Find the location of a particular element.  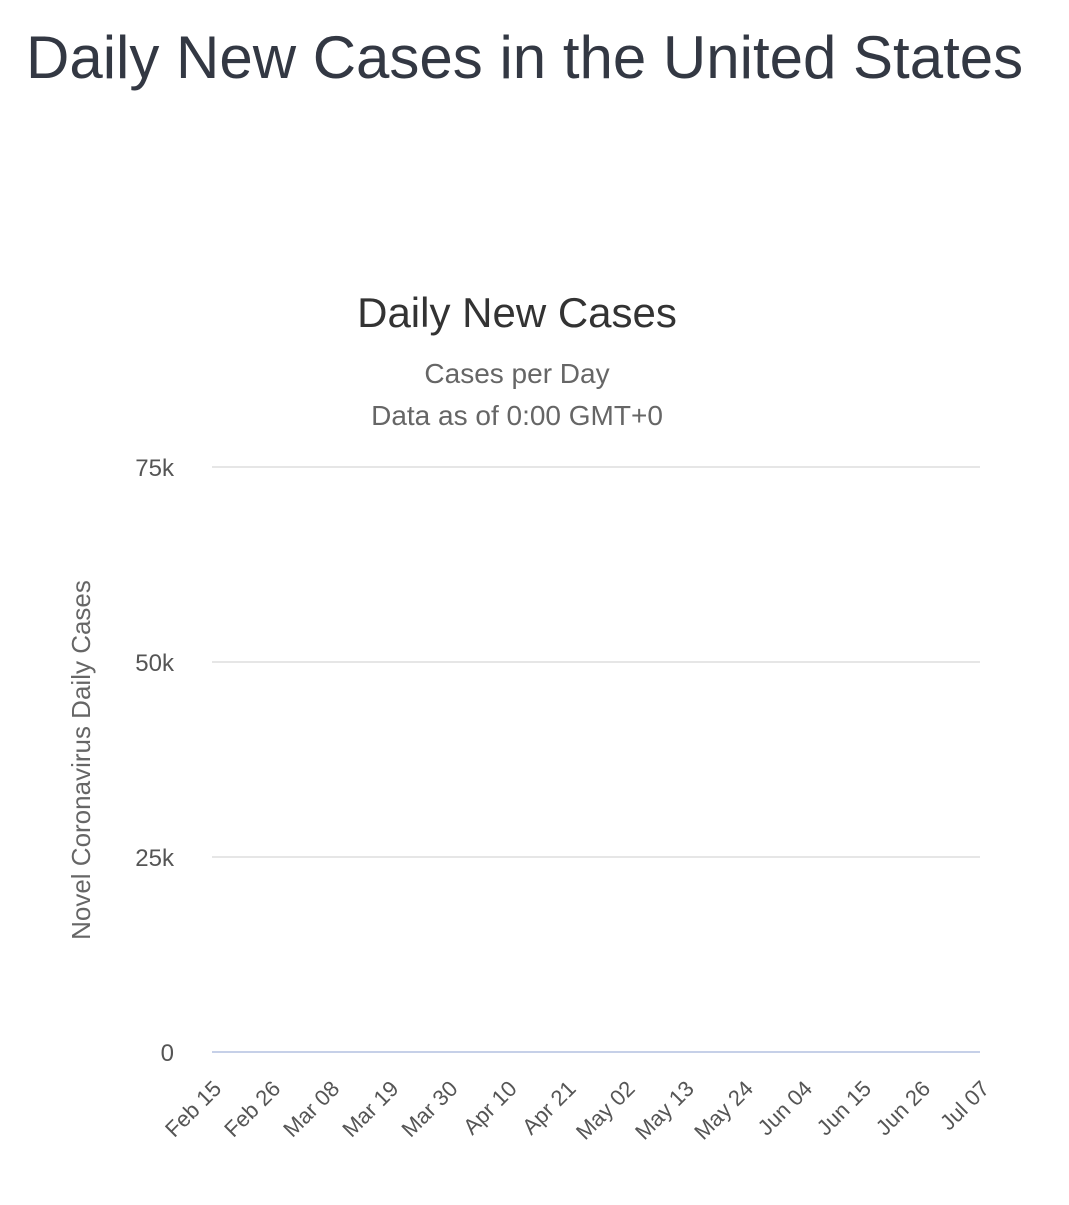

x-tick-label: May 13 is located at coordinates (664, 1110).